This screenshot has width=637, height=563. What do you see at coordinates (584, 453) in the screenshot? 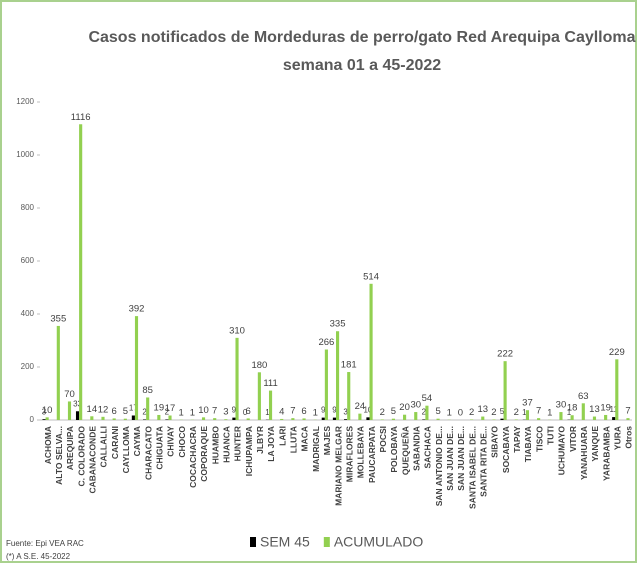
I see `x-tick-label: YANAHUARA` at bounding box center [584, 453].